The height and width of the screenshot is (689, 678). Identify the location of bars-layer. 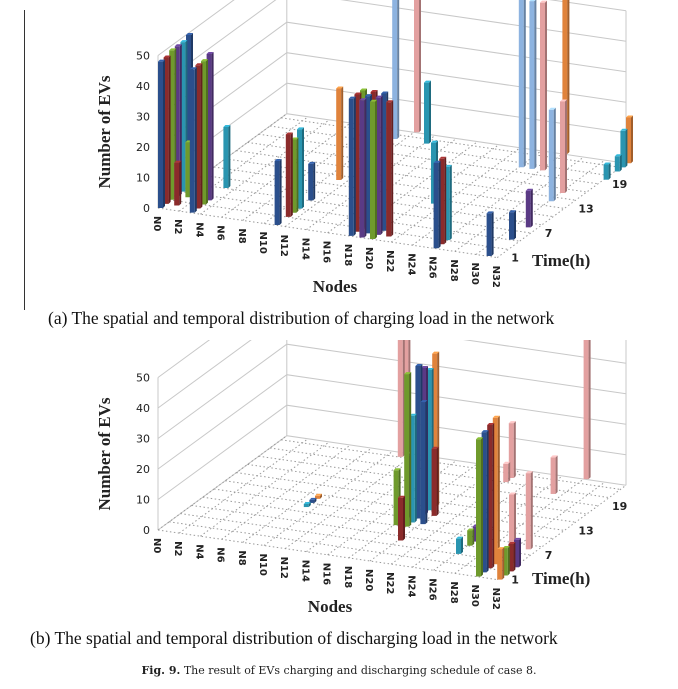
(447, 460).